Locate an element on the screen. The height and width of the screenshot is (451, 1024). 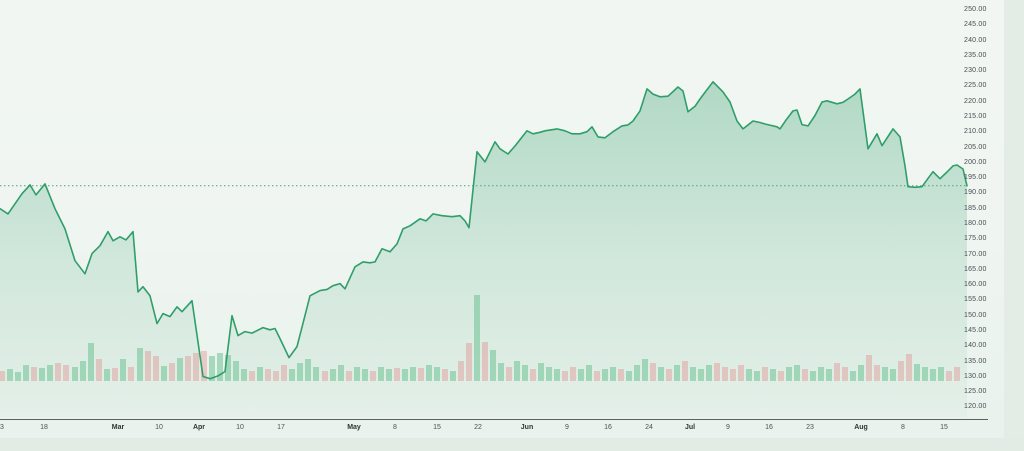
price-tick-label: 175.00 is located at coordinates (975, 238).